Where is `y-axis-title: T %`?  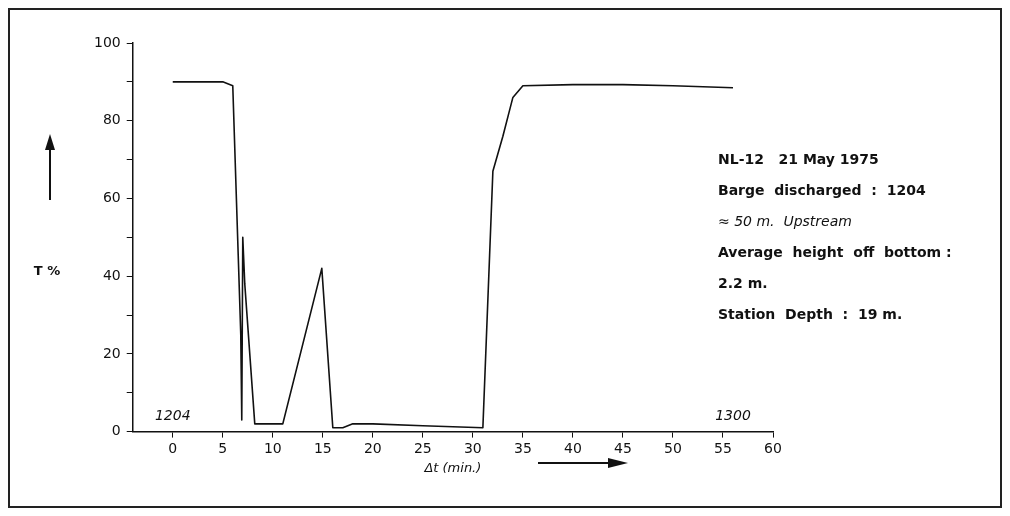
y-axis-title: T % is located at coordinates (47, 271).